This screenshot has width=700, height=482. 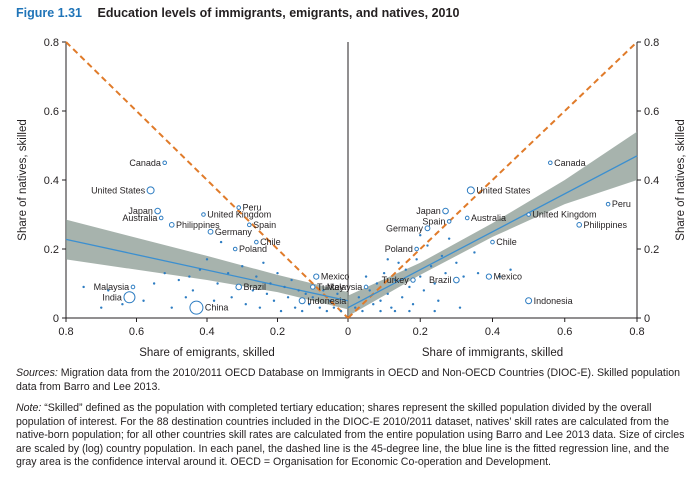 I want to click on right-y-axis-label: Share of natives, skilled, so click(x=681, y=179).